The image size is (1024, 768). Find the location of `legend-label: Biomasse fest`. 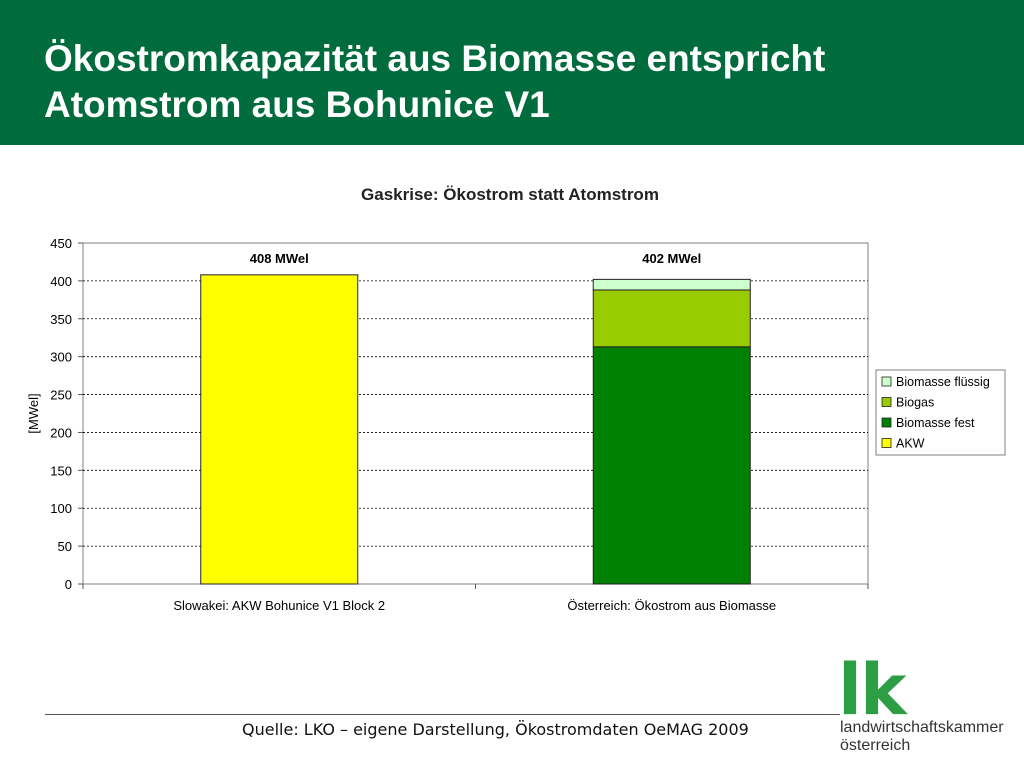

legend-label: Biomasse fest is located at coordinates (935, 423).